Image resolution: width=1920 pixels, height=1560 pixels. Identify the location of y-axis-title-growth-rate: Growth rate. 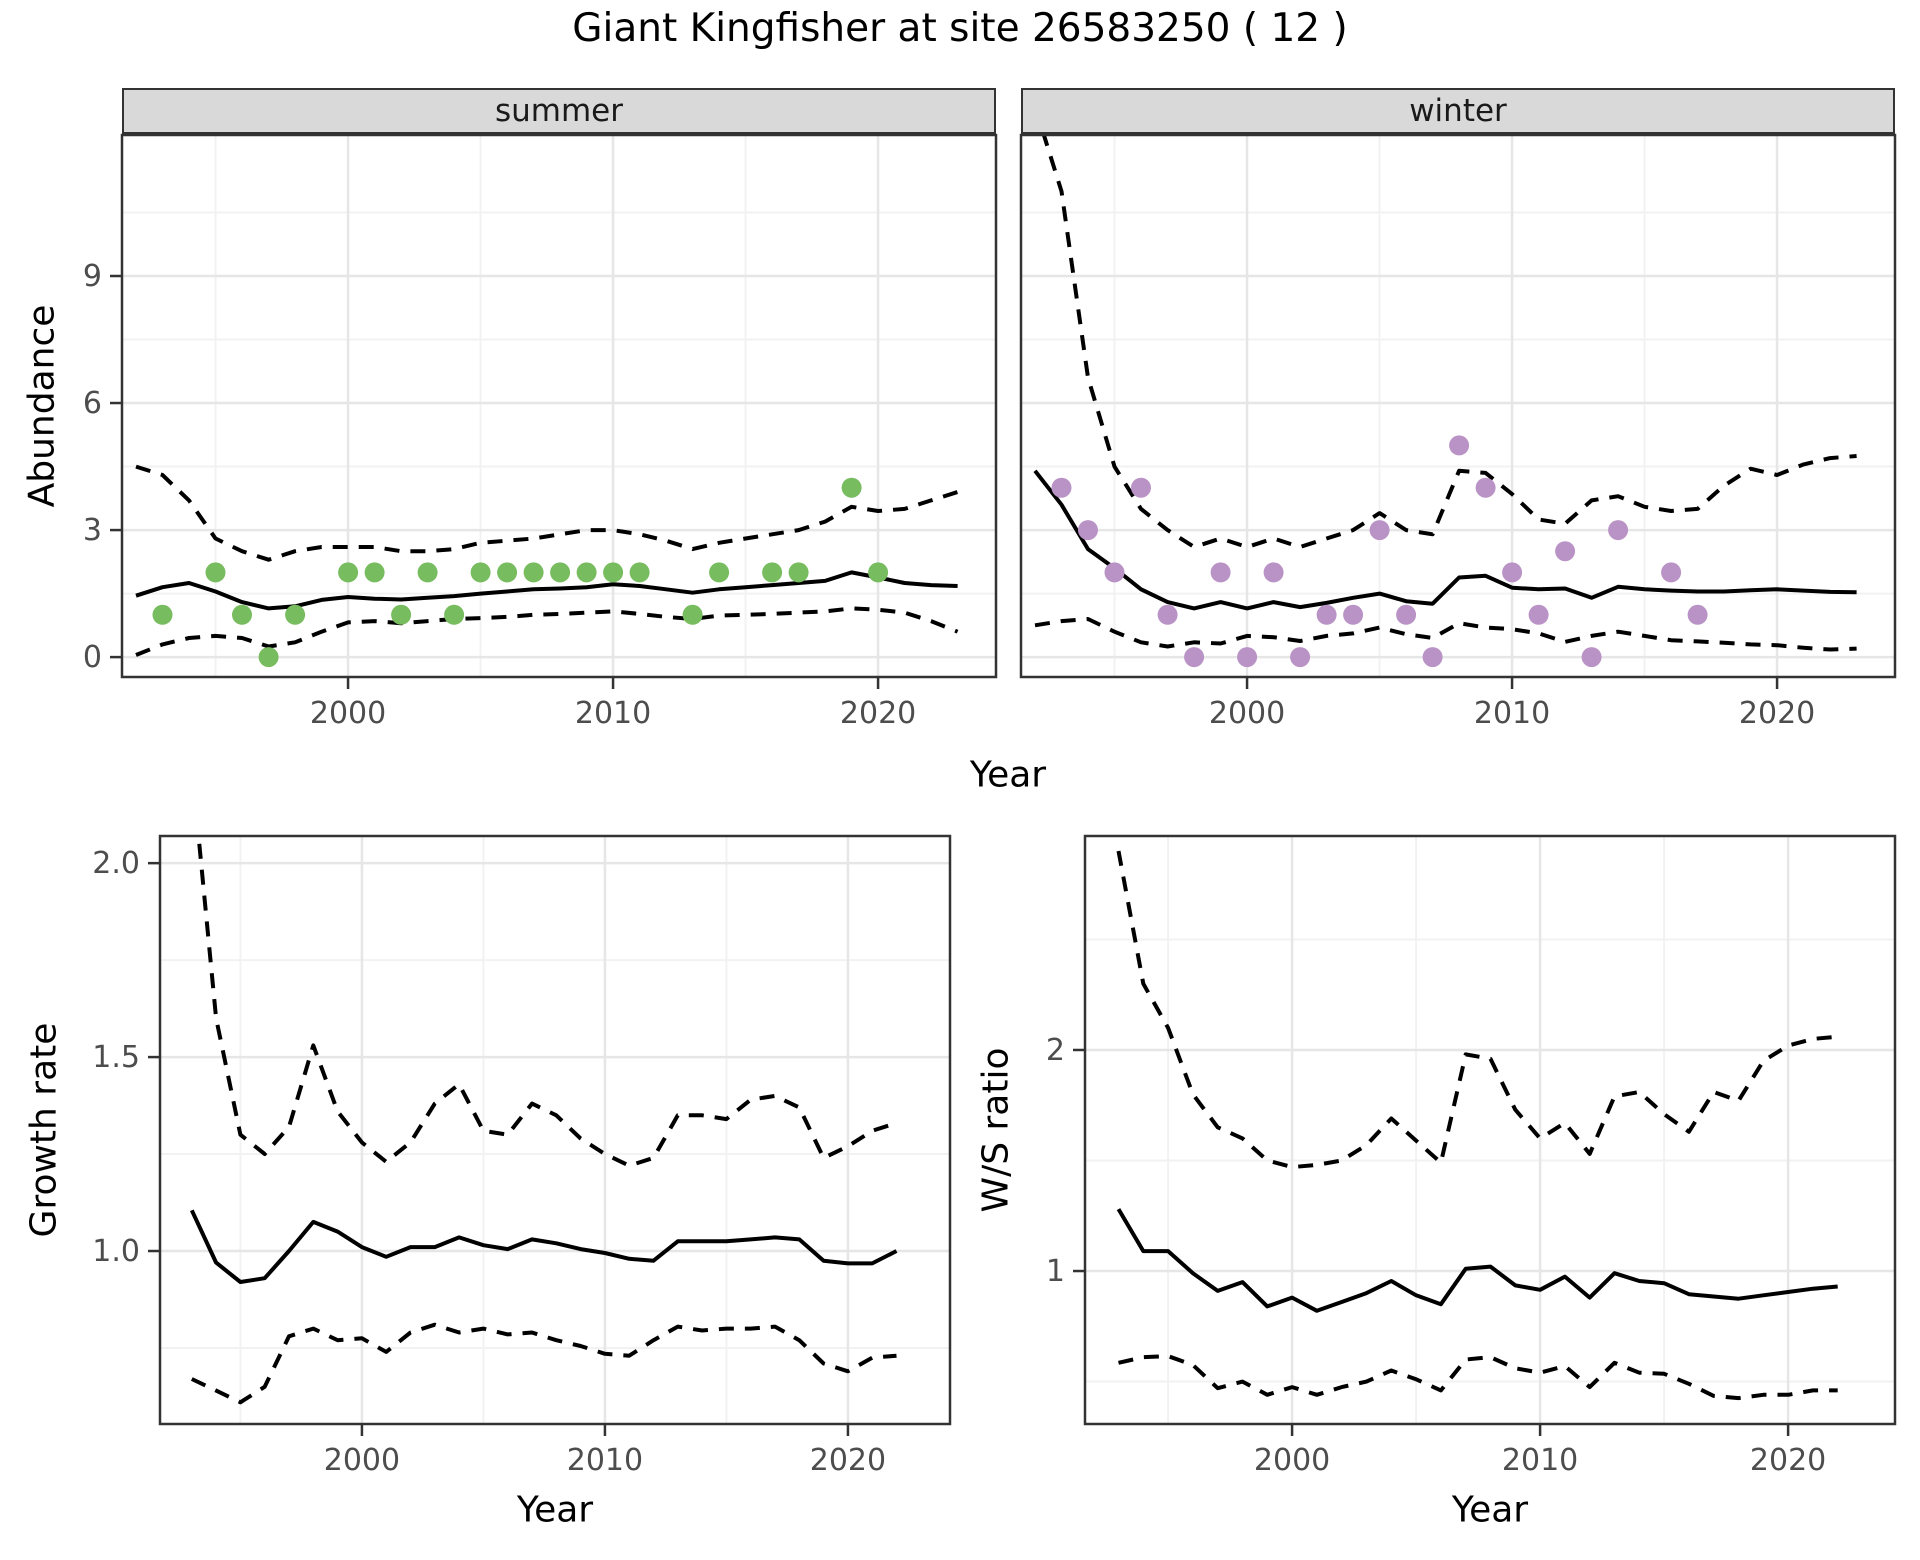
(44, 1130).